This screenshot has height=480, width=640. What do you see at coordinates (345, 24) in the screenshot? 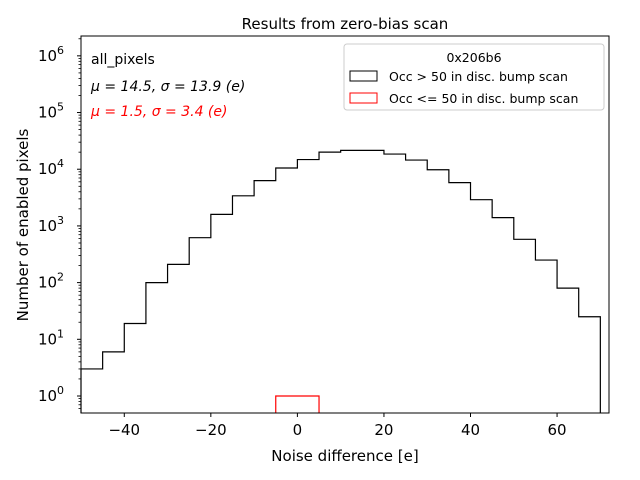
I see `chart-title: Results from zero-bias scan` at bounding box center [345, 24].